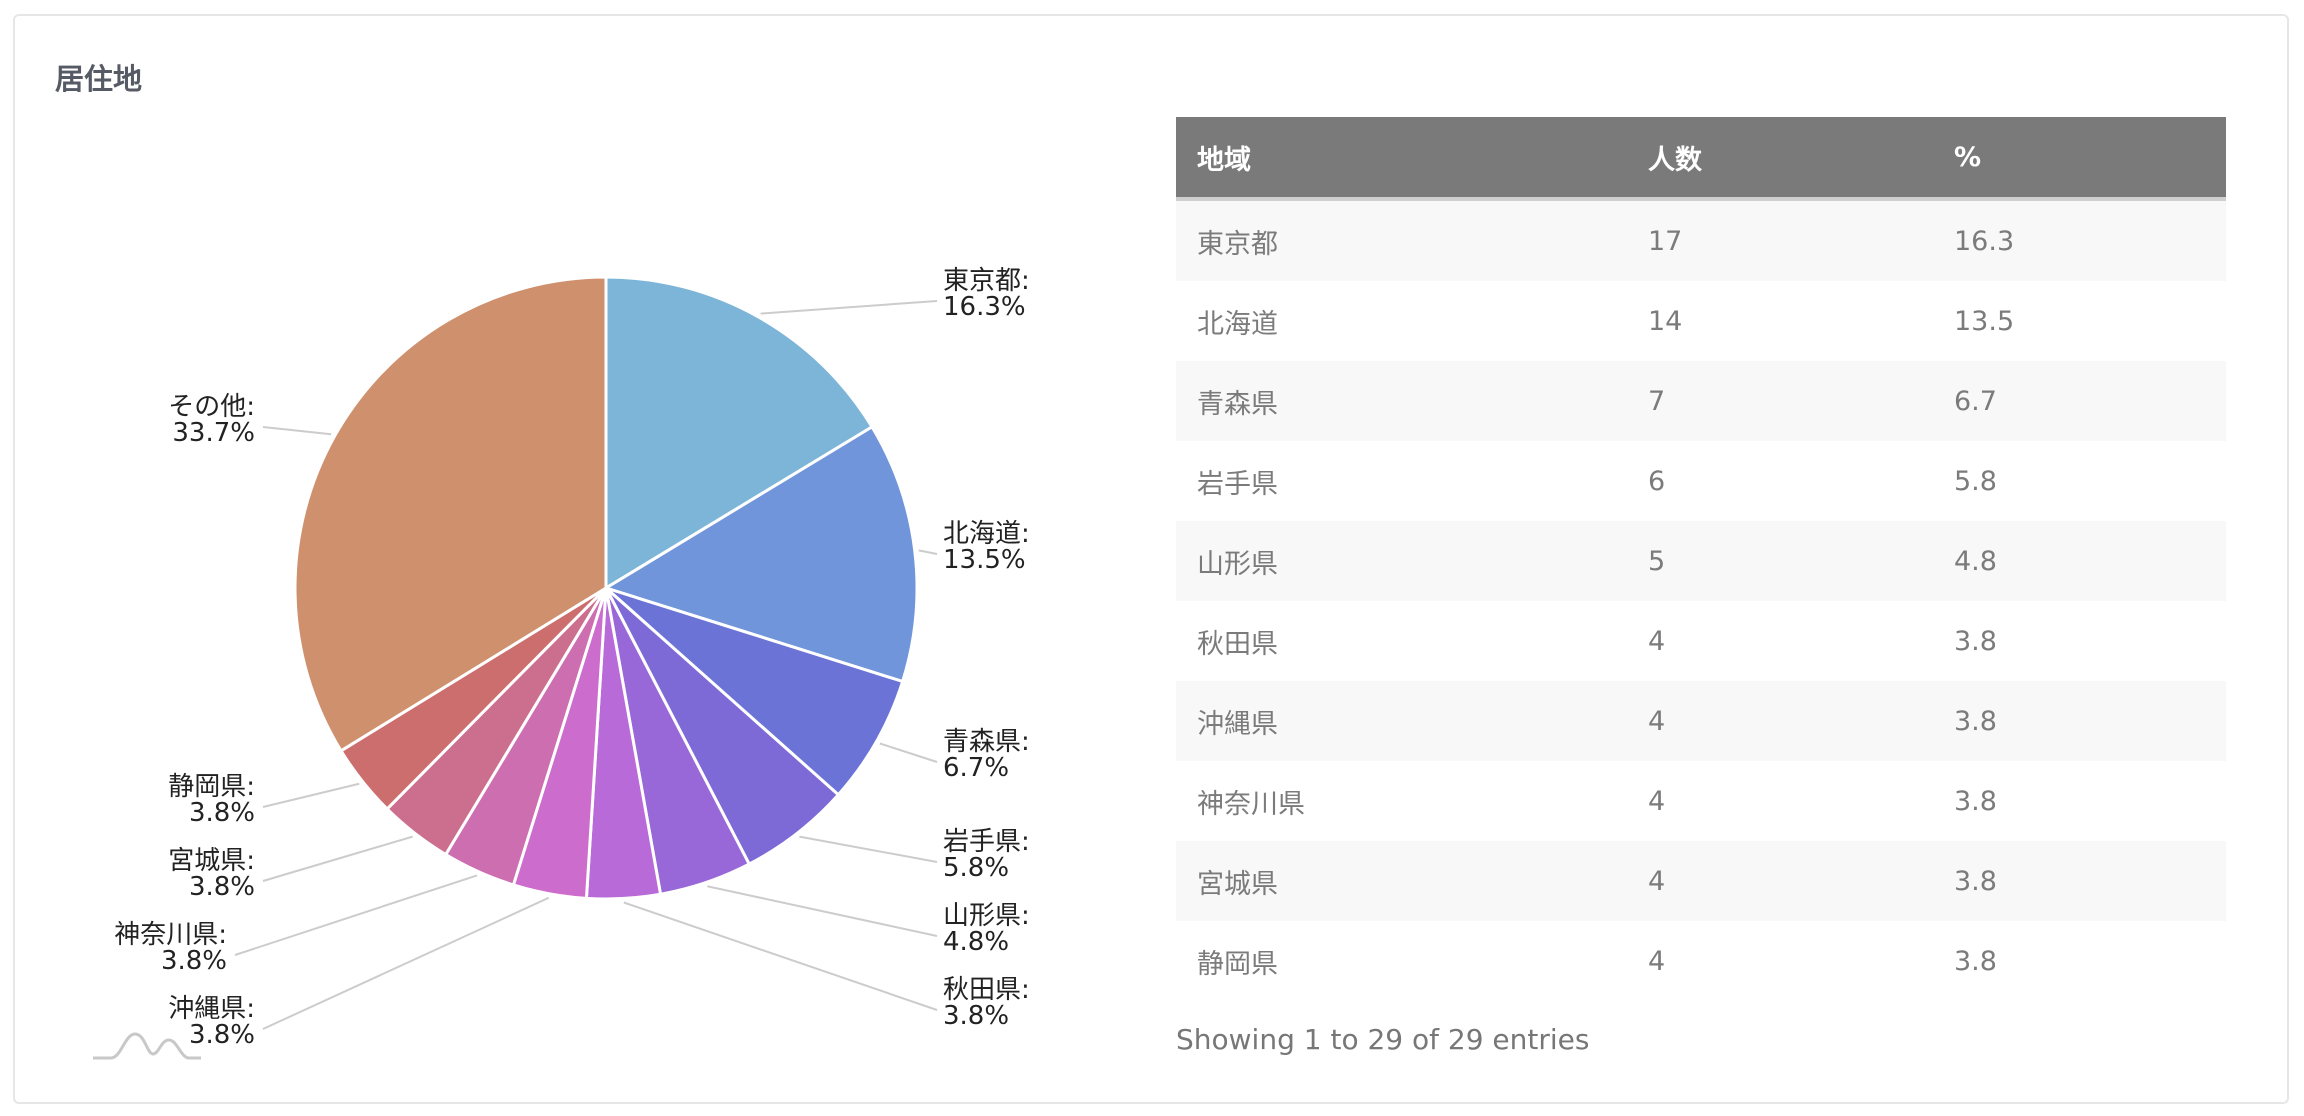 Image resolution: width=2304 pixels, height=1116 pixels. What do you see at coordinates (170, 948) in the screenshot?
I see `pie-data-label: 神奈川県: 3.8%` at bounding box center [170, 948].